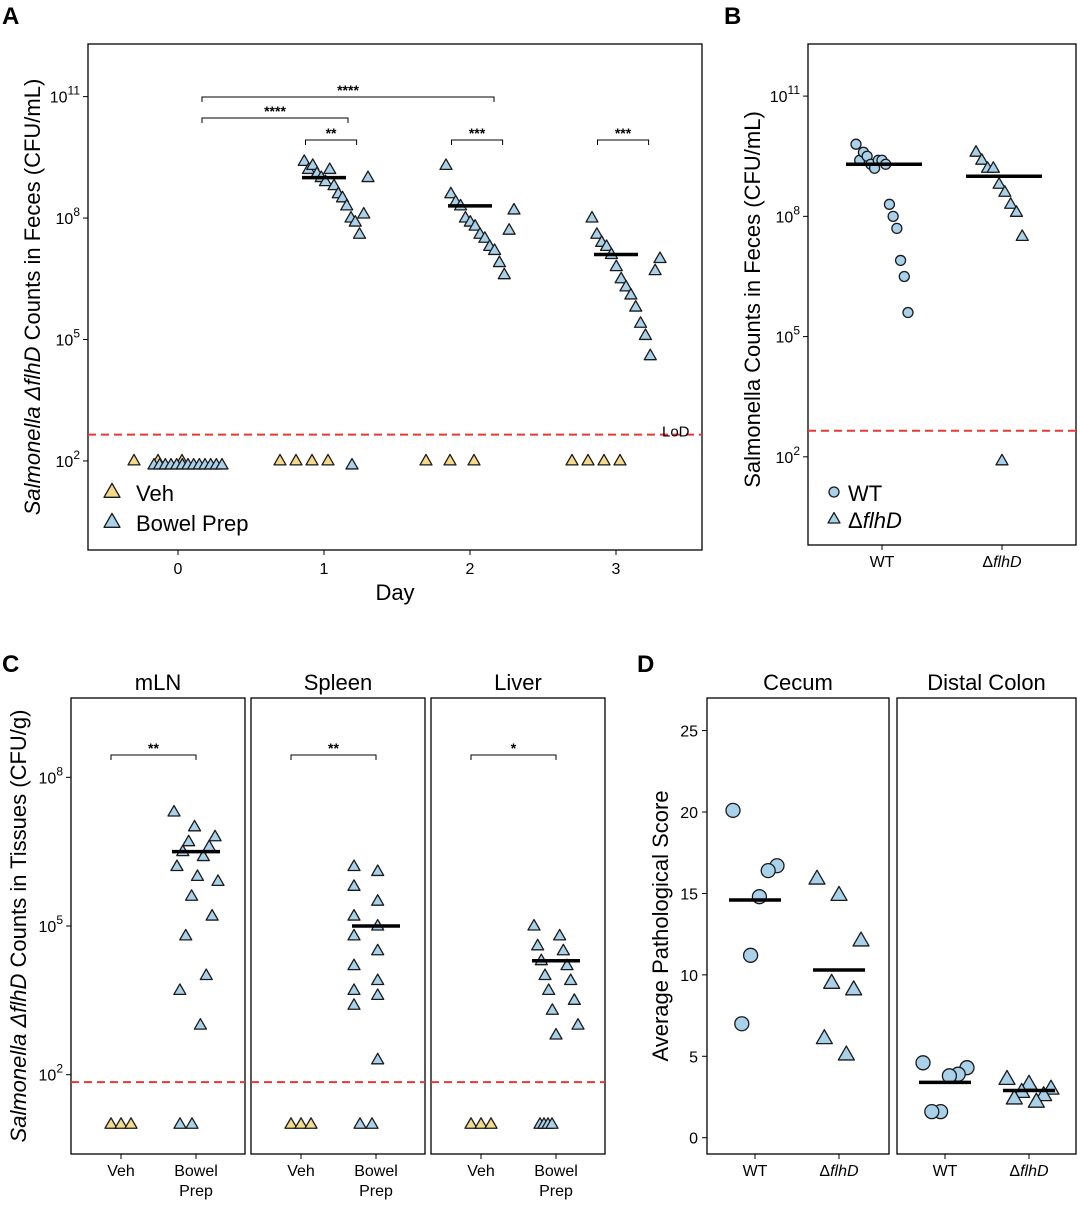  I want to click on facet-title: mLN, so click(158, 682).